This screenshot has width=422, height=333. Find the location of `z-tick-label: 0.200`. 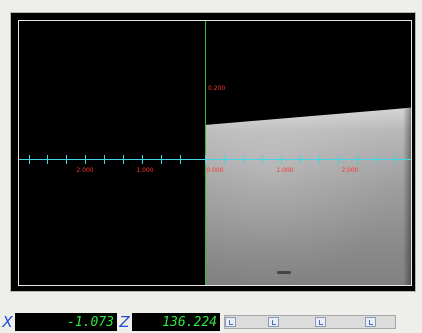

z-tick-label: 0.200 is located at coordinates (217, 88).